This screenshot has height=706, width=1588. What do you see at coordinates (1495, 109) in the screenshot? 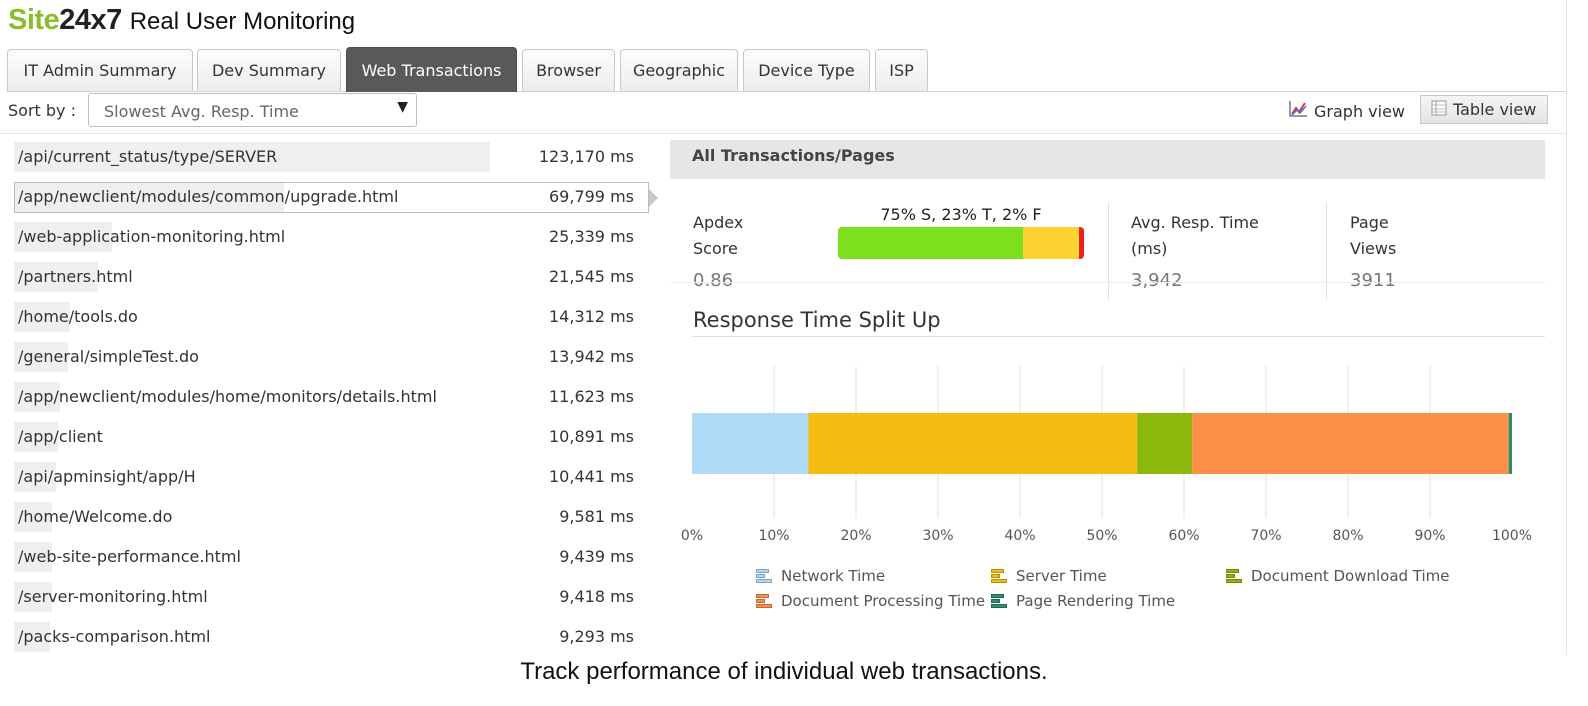
I see `table-view-label: Table view` at bounding box center [1495, 109].